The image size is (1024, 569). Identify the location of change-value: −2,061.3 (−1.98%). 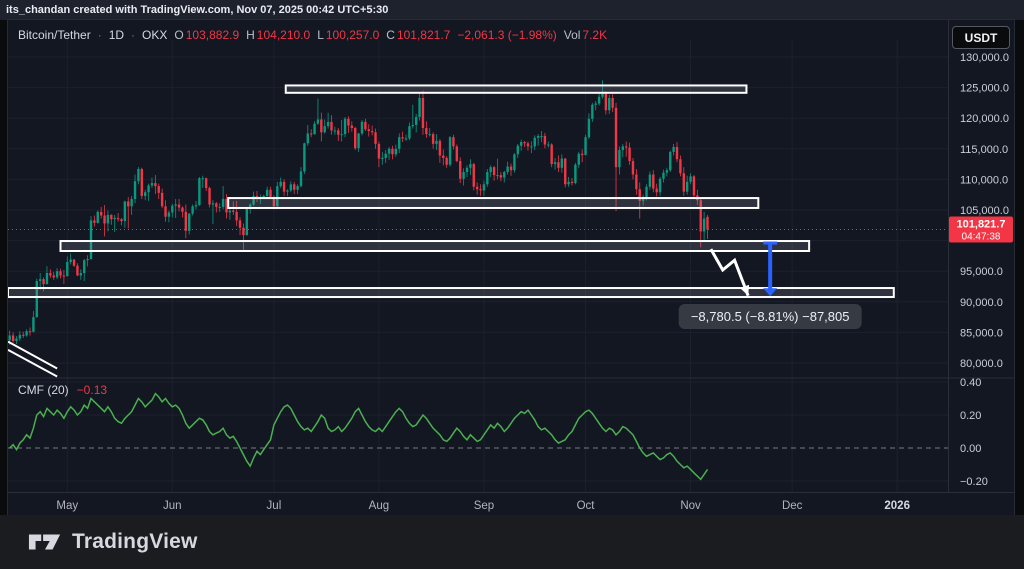
(507, 35).